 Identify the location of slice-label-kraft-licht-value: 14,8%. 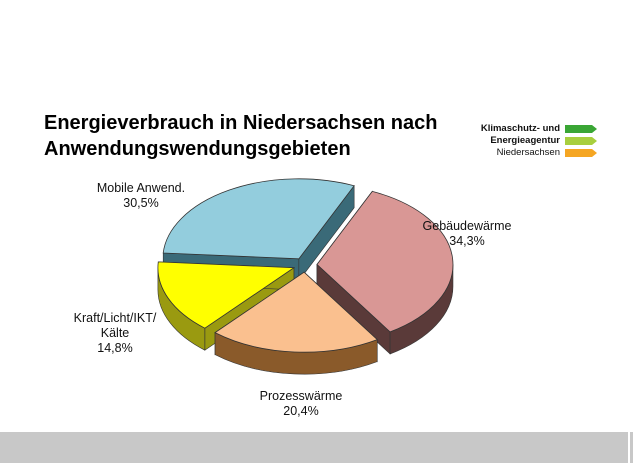
(115, 348).